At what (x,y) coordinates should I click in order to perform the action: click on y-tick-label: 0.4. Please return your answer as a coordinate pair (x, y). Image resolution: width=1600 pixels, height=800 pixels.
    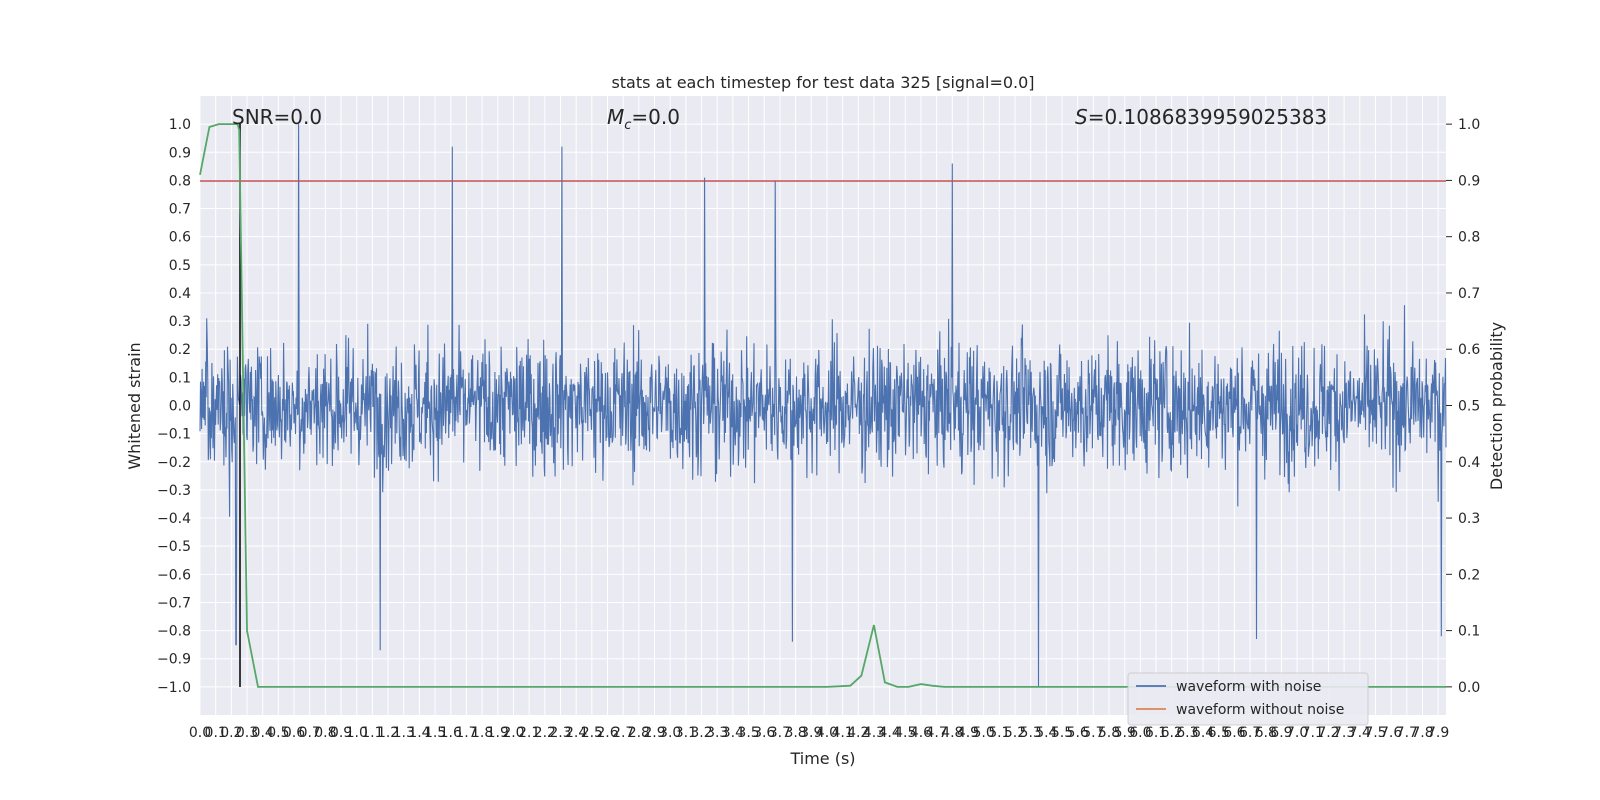
    Looking at the image, I should click on (180, 294).